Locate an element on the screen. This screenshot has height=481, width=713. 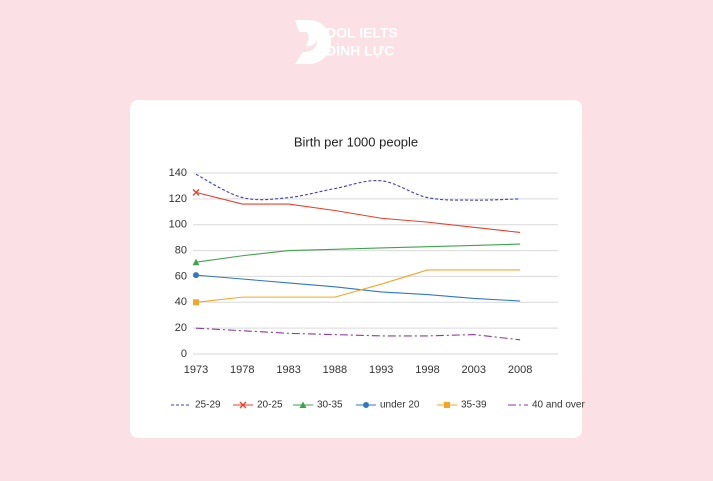
x-tick-label: 1978 is located at coordinates (242, 370).